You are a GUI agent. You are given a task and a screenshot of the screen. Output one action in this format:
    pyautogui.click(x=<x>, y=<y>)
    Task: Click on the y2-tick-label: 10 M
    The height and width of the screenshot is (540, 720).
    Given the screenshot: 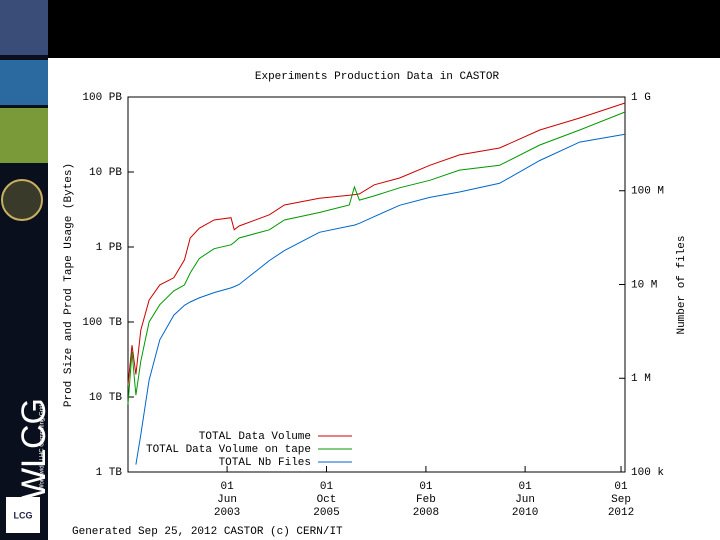 What is the action you would take?
    pyautogui.click(x=644, y=285)
    